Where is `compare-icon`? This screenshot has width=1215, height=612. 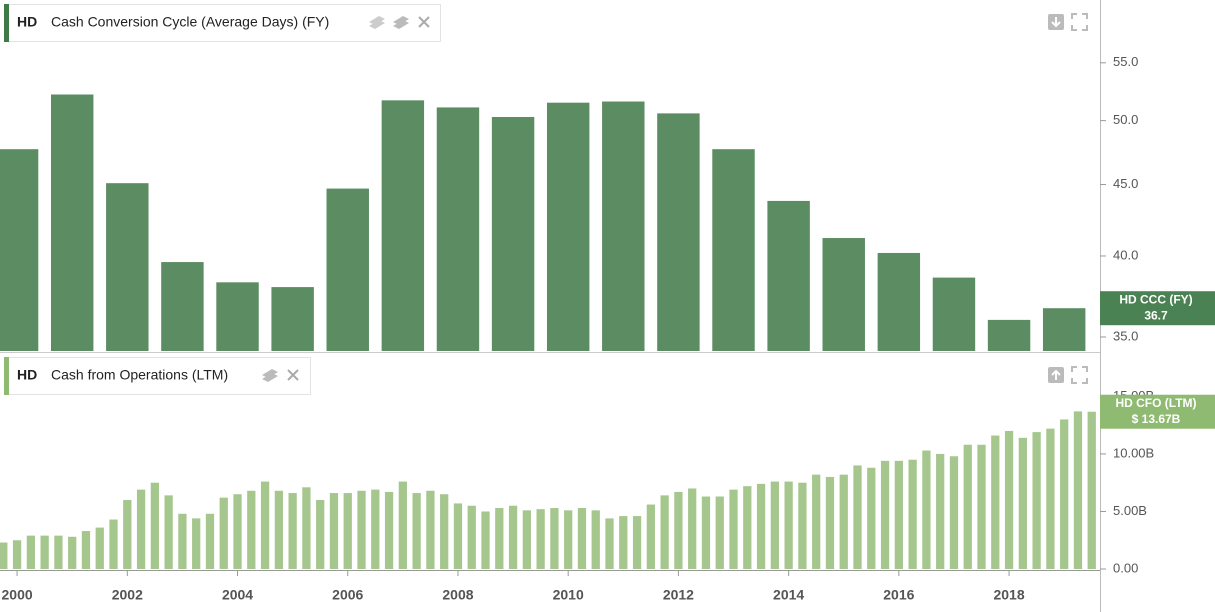
compare-icon is located at coordinates (401, 22).